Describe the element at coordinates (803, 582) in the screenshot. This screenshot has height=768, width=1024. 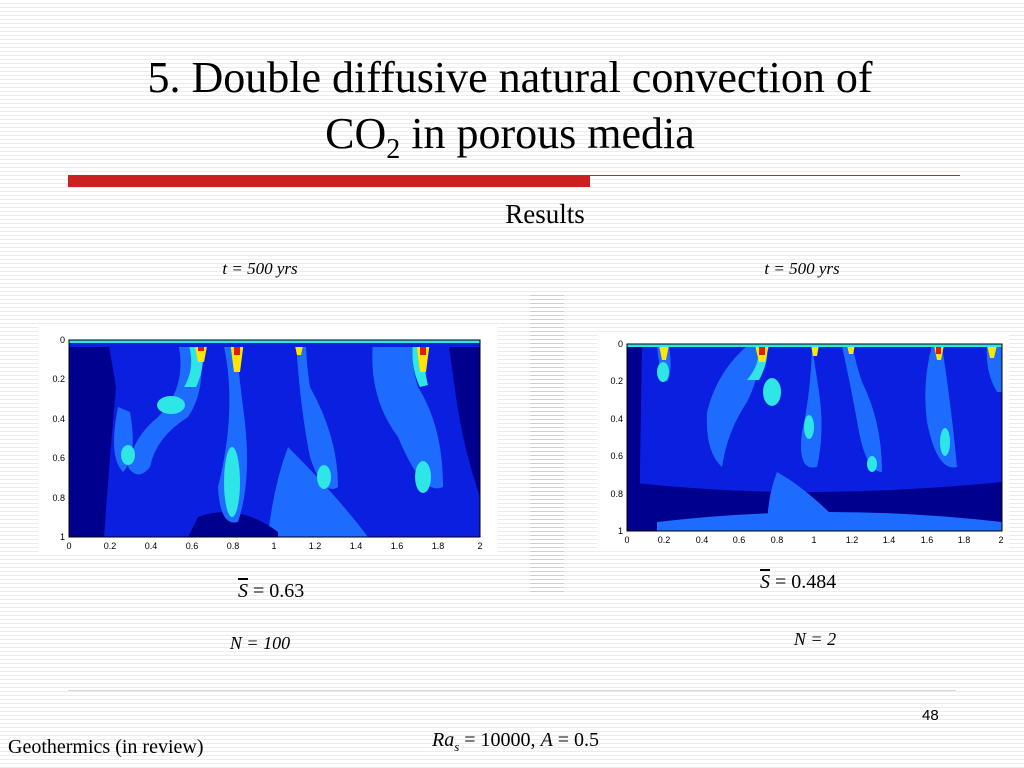
I see `s-bar-value: = 0.484` at that location.